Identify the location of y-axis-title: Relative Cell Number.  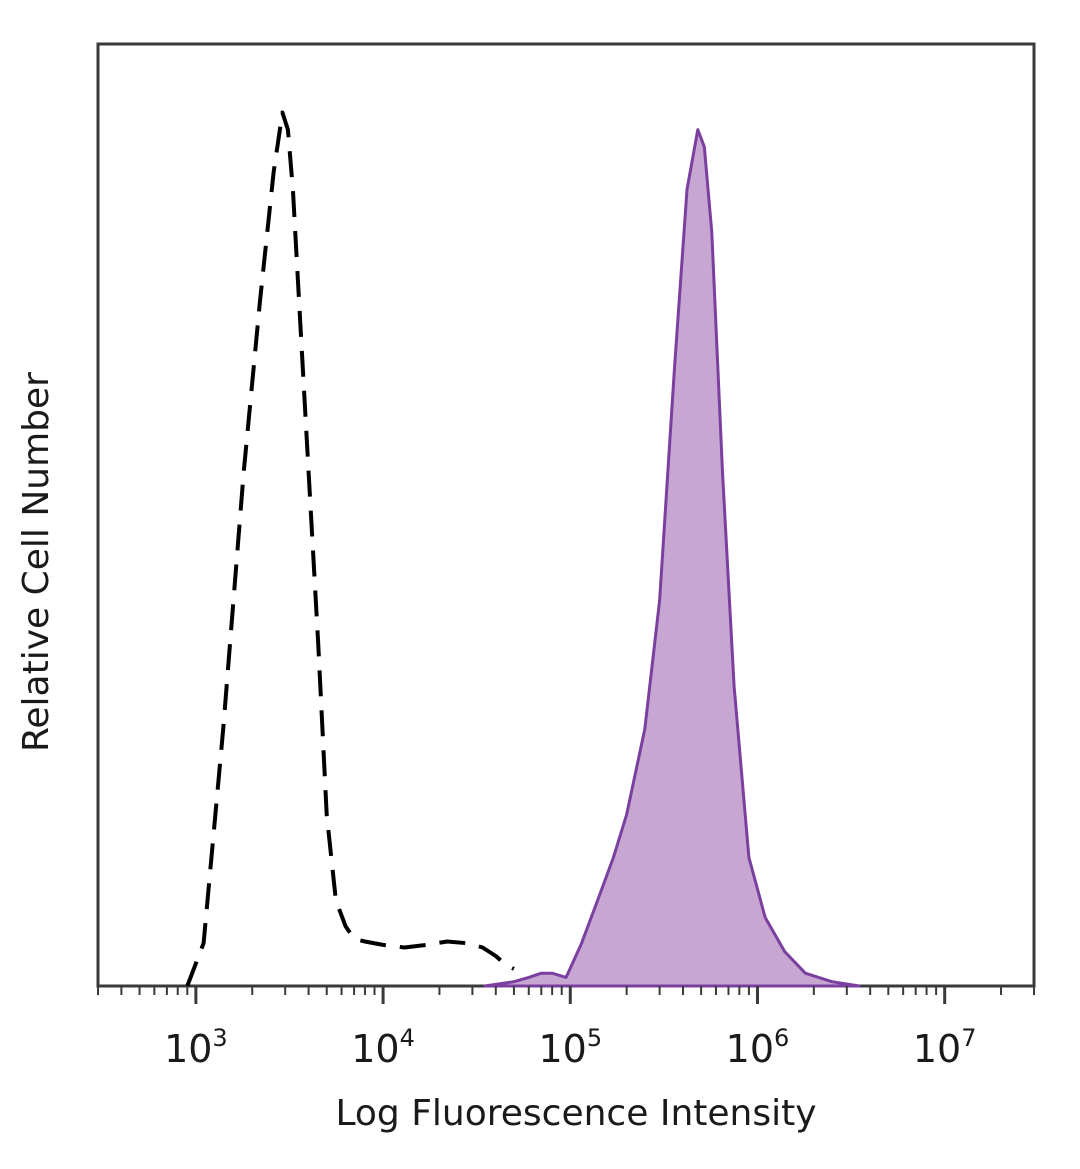
(36, 562).